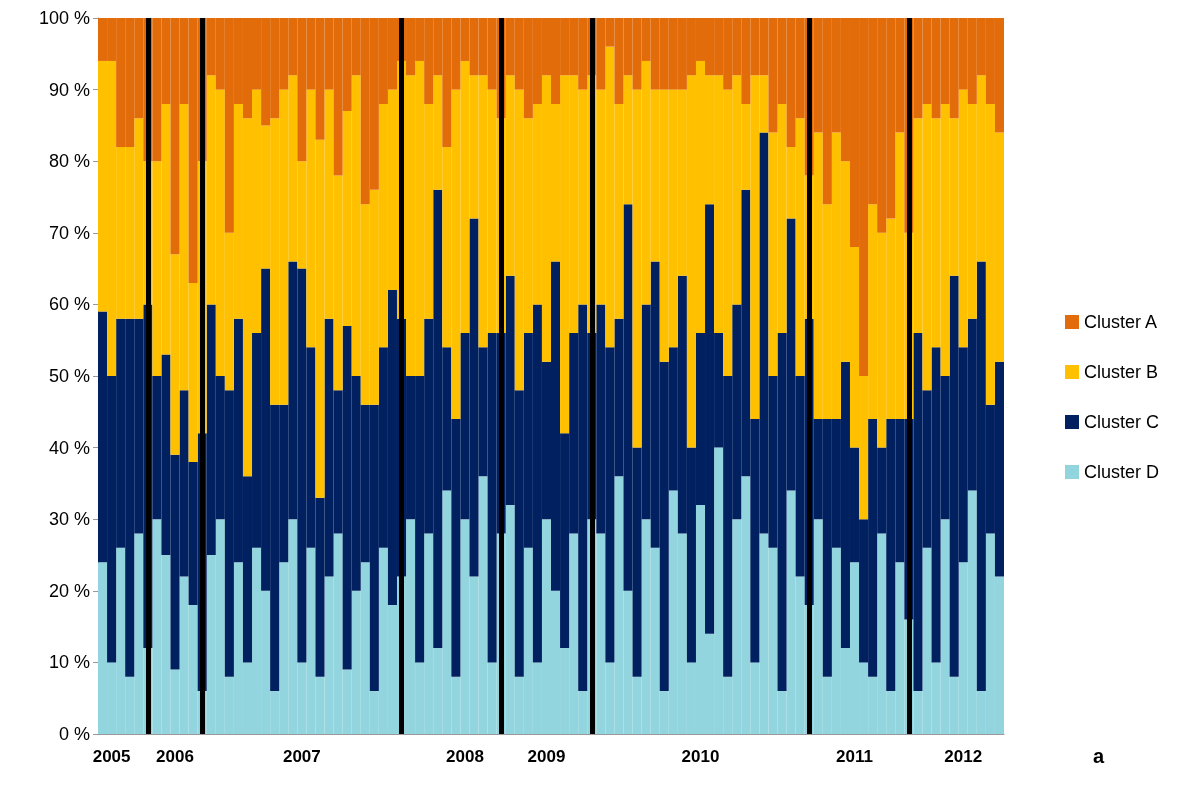  I want to click on y-tick-label: 100 %, so click(64, 18).